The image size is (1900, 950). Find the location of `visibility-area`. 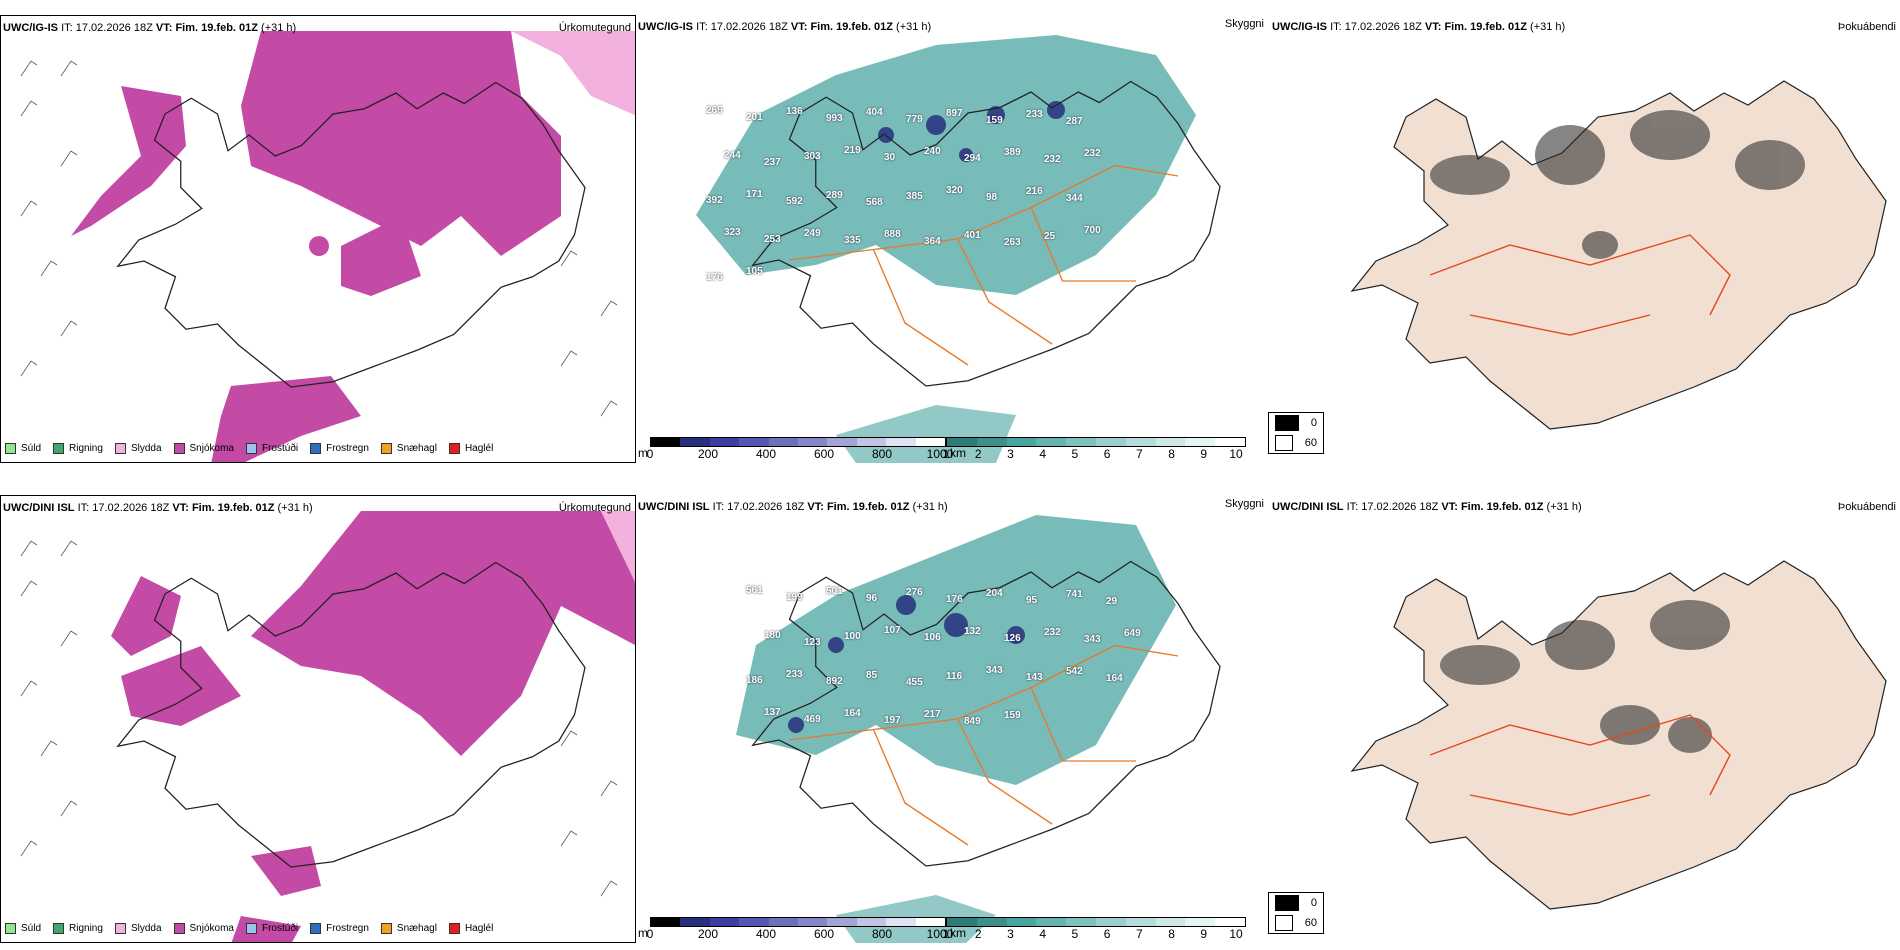

visibility-area is located at coordinates (926, 434).